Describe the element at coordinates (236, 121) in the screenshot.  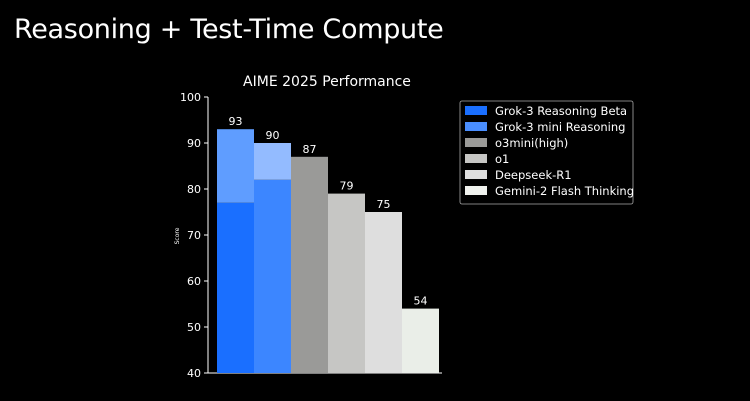
I see `bar-value-label: 93` at that location.